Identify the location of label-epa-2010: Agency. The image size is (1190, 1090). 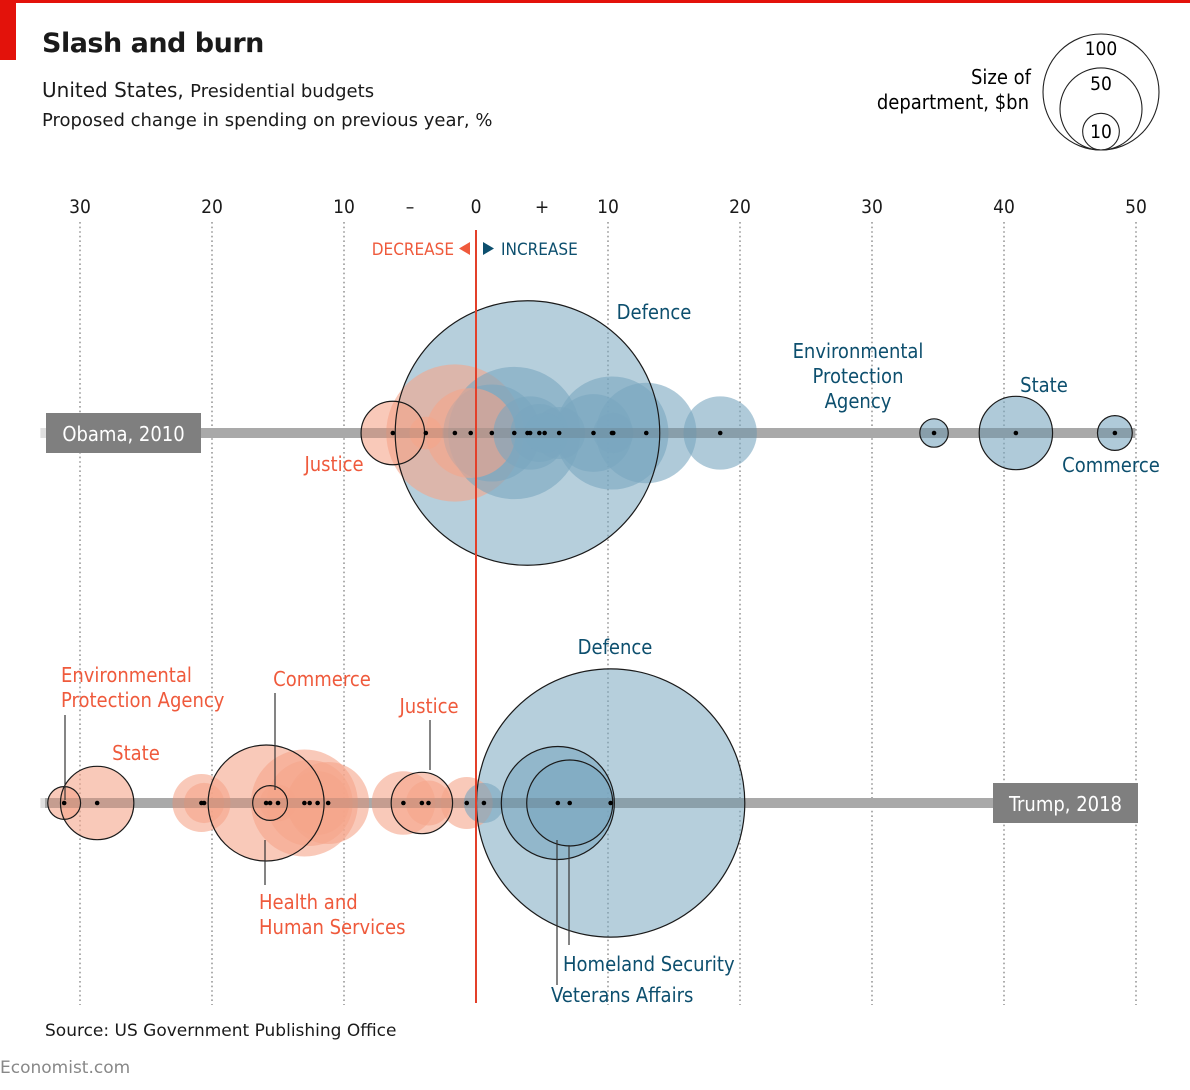
(858, 401).